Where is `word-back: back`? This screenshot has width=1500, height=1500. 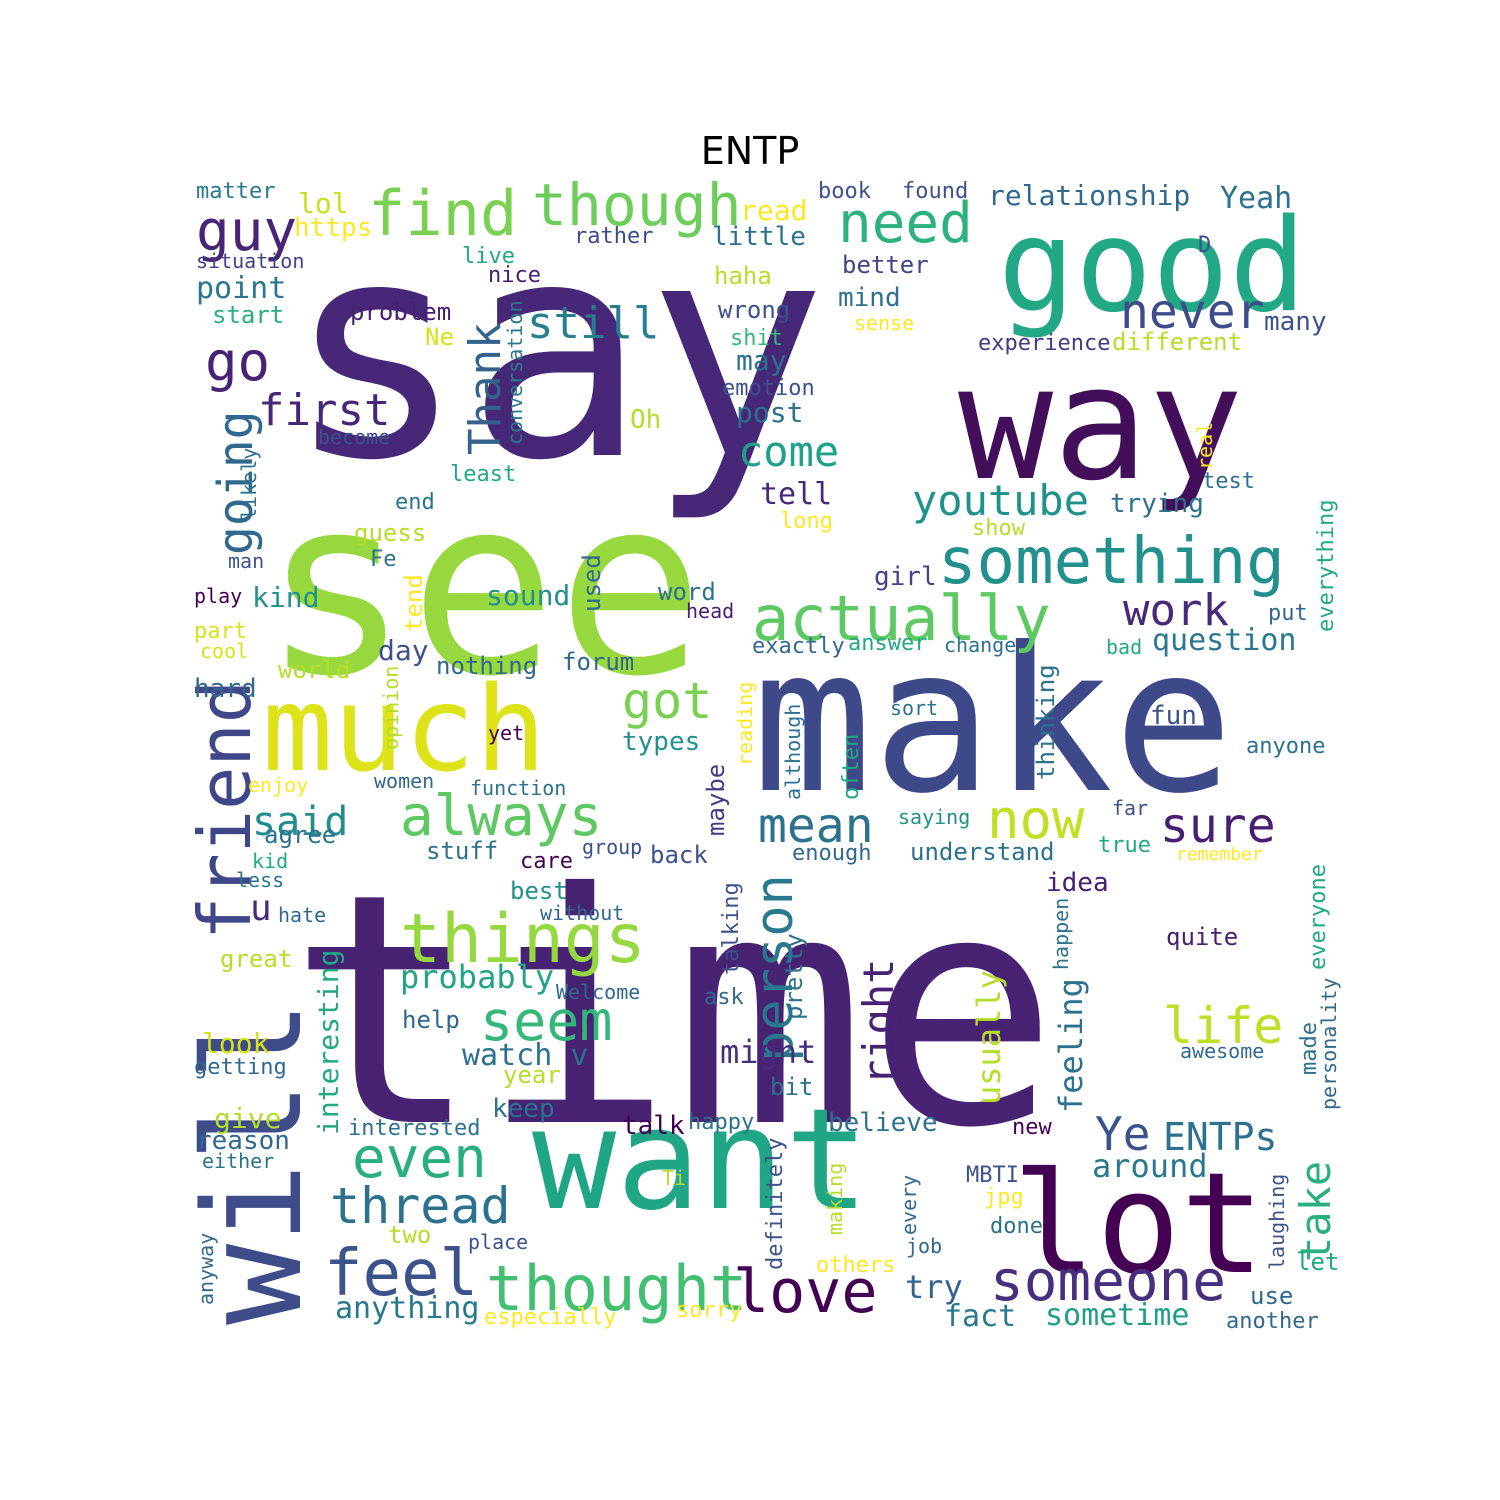
word-back: back is located at coordinates (679, 855).